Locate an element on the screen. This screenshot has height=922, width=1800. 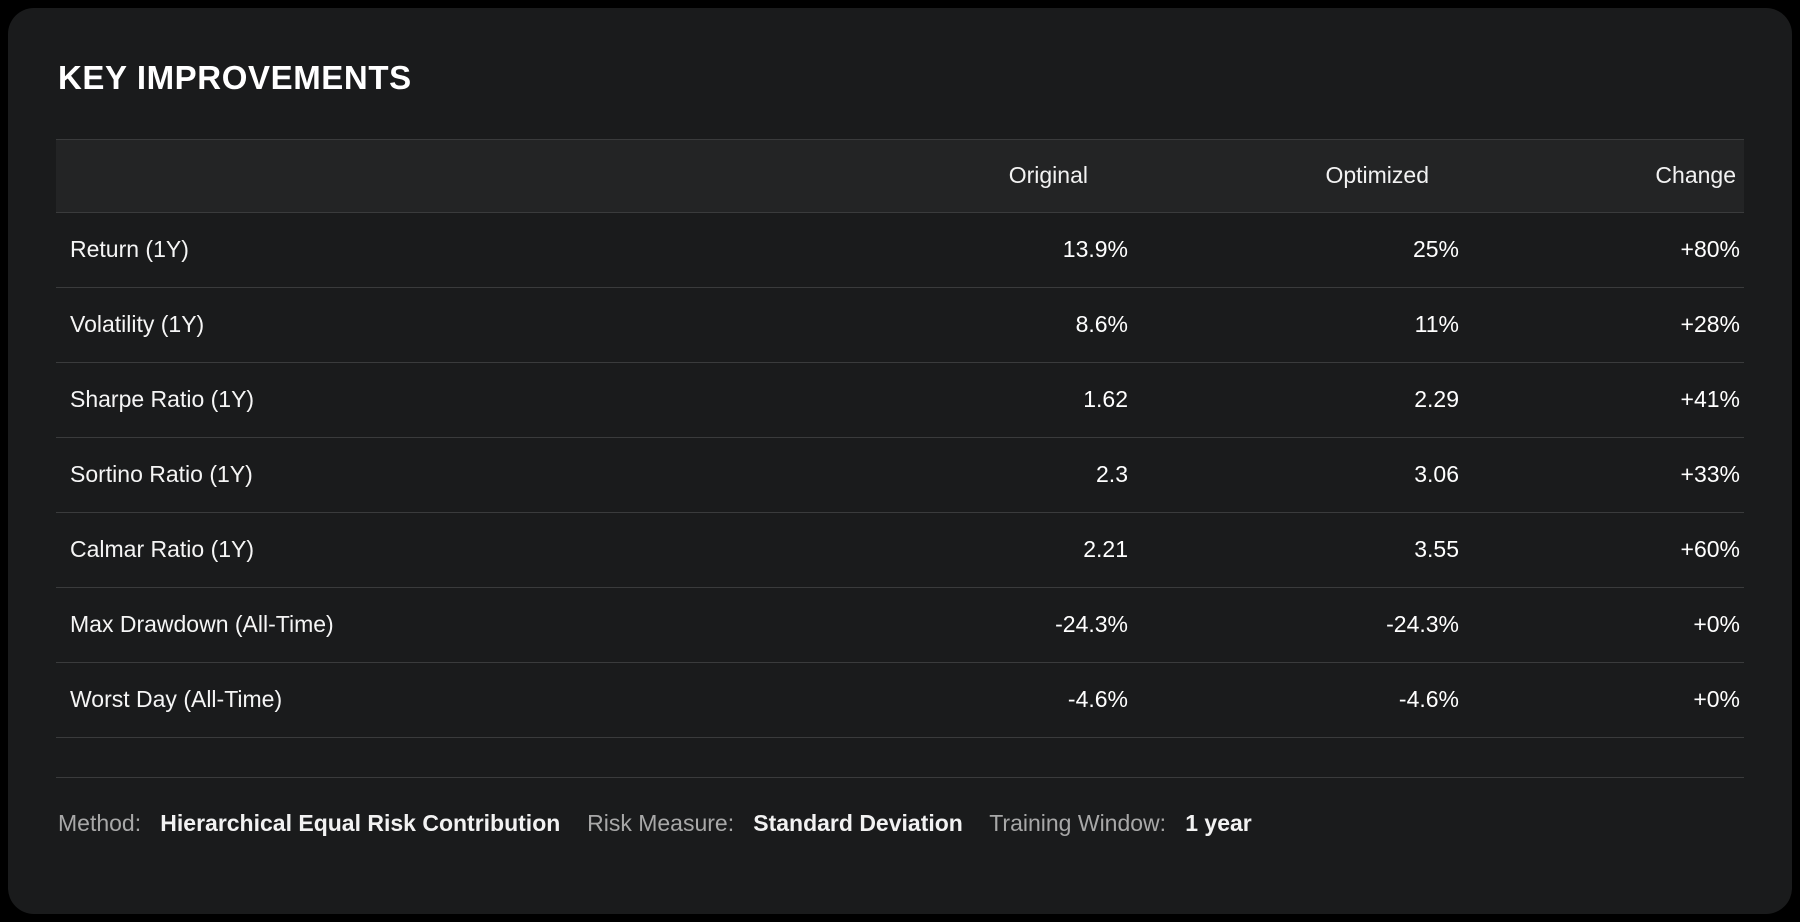
page-title: KEY IMPROVEMENTS is located at coordinates (235, 77).